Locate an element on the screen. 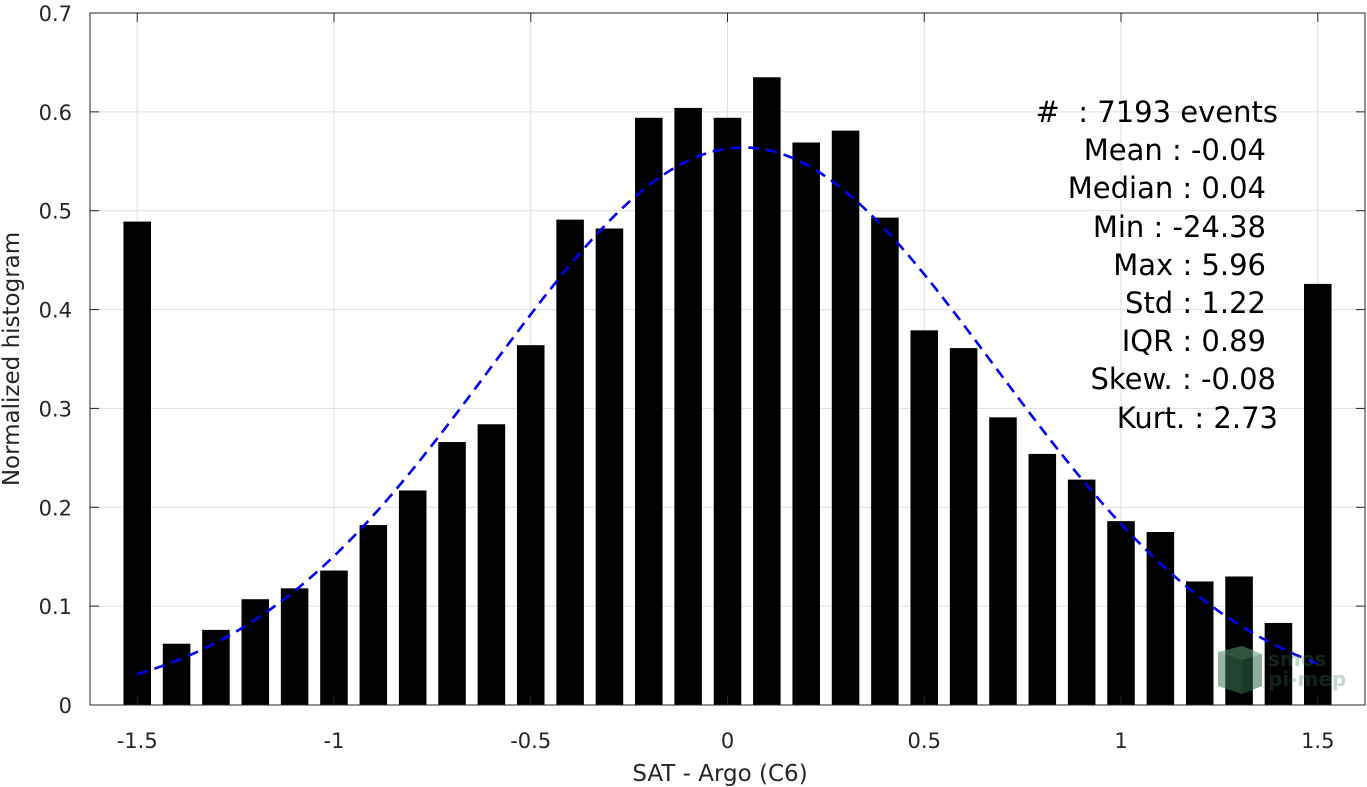 This screenshot has height=787, width=1367. smos-pimep-logo: smos pi-mep is located at coordinates (1282, 670).